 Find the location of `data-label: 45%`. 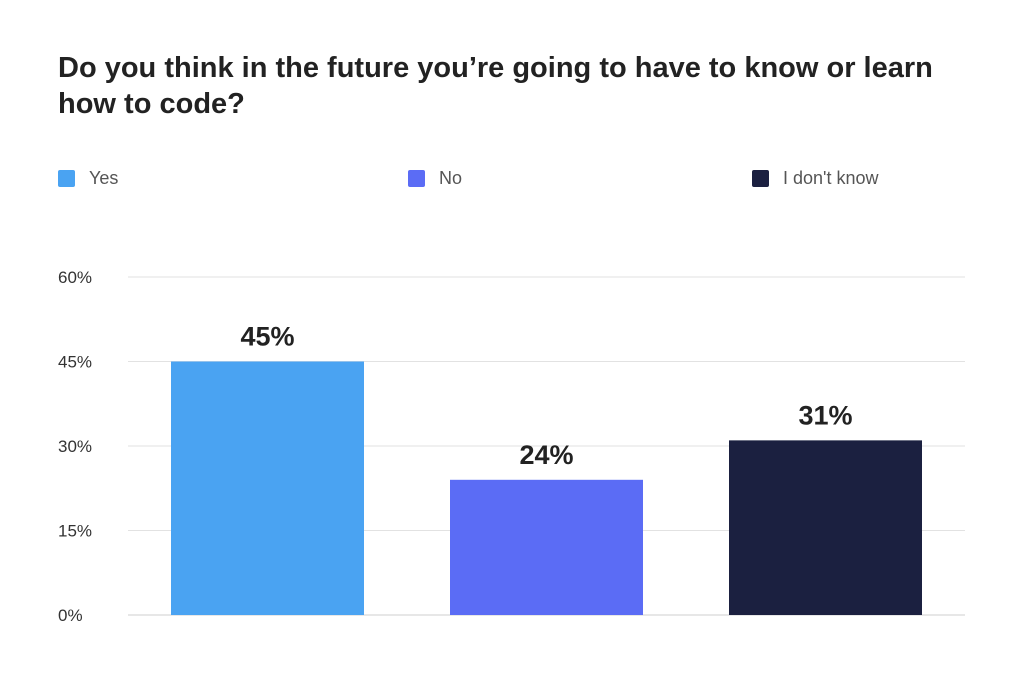

data-label: 45% is located at coordinates (267, 337).